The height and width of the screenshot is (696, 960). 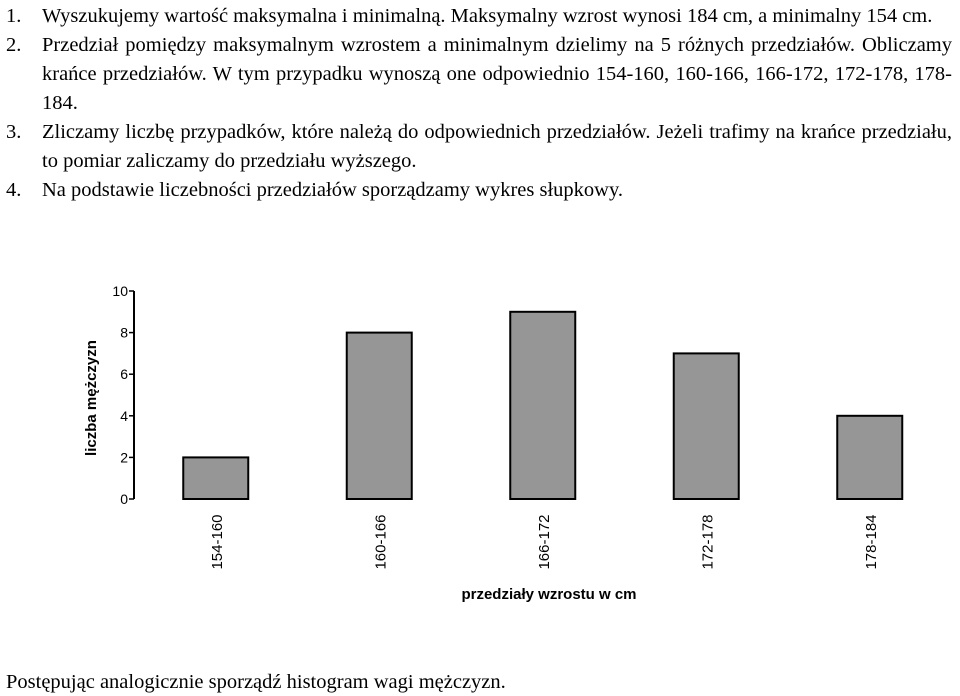 I want to click on x-tick-label: 166-172, so click(x=544, y=541).